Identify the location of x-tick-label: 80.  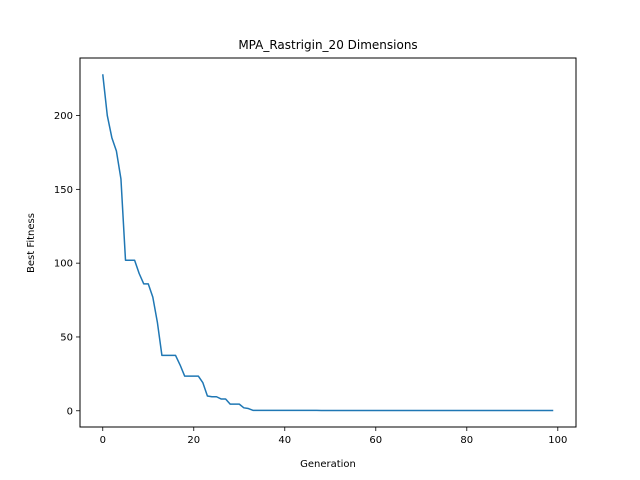
(466, 440).